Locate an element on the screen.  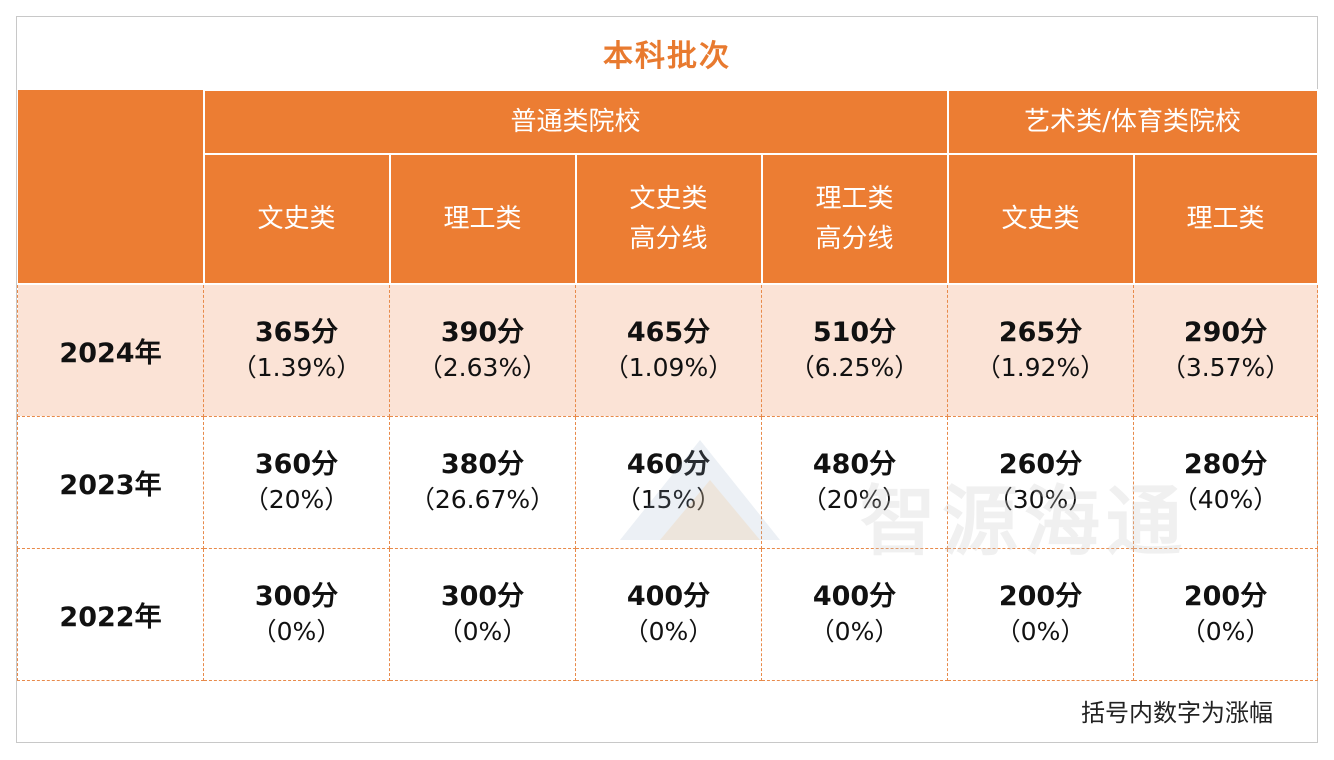
page-title: 本科批次 is located at coordinates (667, 56).